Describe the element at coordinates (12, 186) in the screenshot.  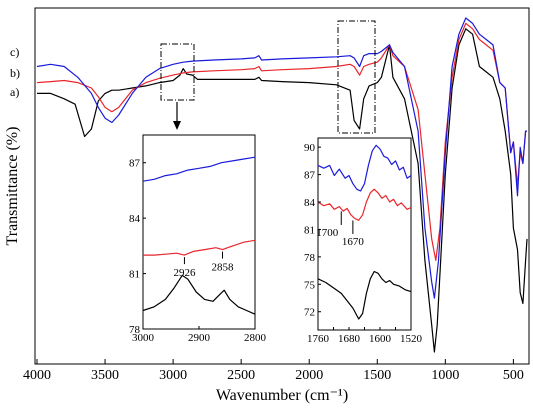
I see `y-axis-label: Transmittance (%)` at that location.